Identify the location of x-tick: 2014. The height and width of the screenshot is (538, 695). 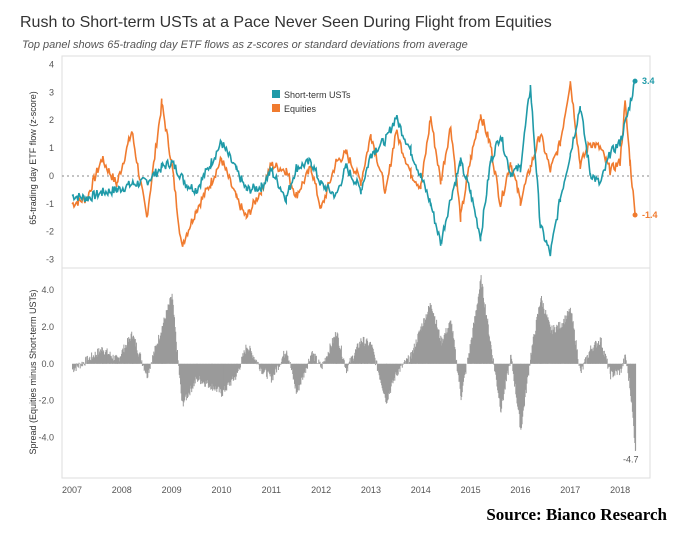
(421, 490).